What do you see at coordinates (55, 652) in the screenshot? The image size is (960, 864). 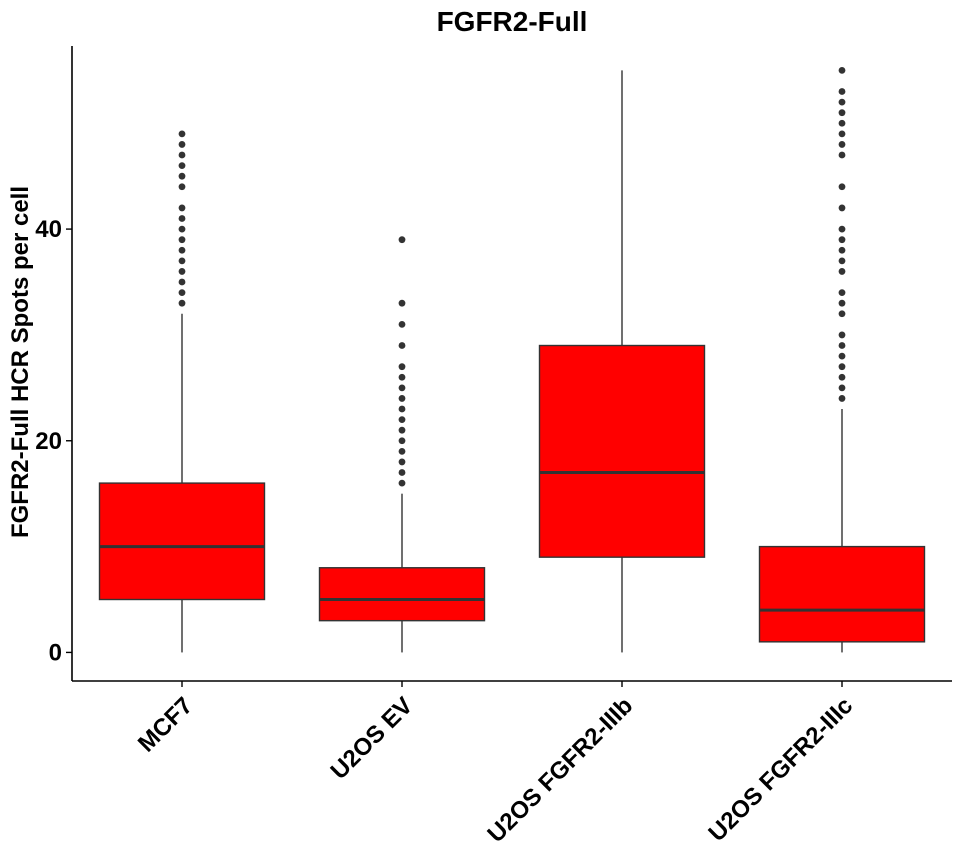 I see `y-tick-label: 0` at bounding box center [55, 652].